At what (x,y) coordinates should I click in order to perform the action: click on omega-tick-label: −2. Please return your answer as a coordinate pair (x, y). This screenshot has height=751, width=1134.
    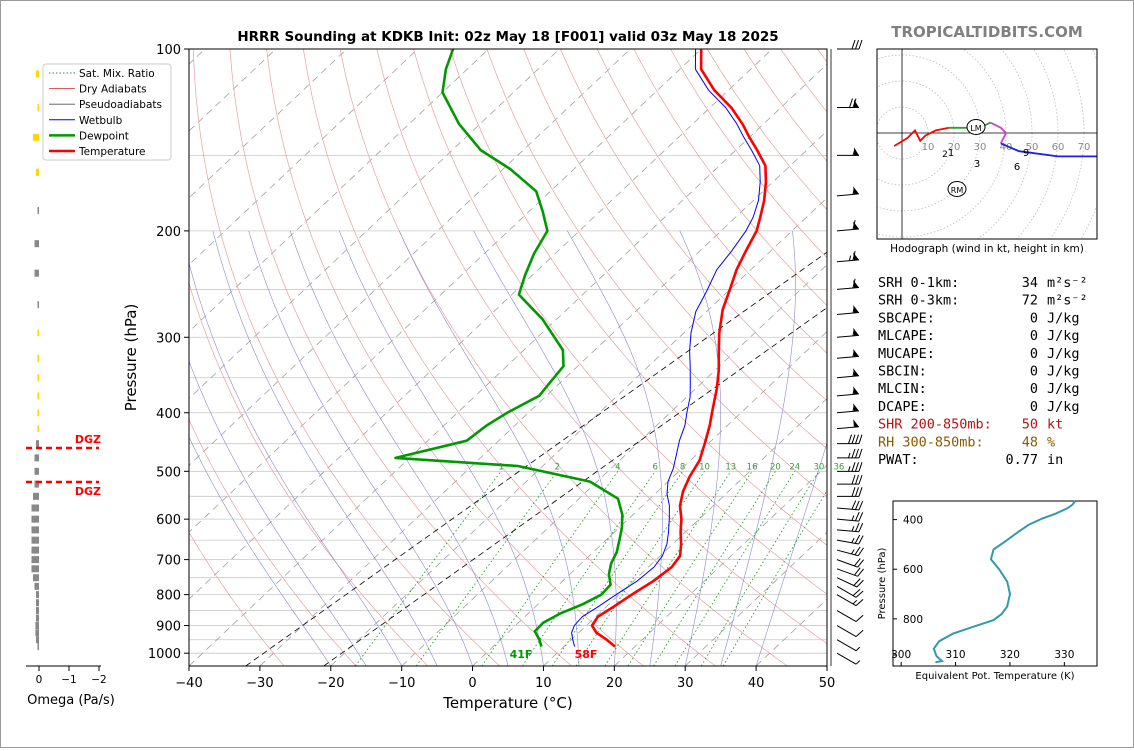
    Looking at the image, I should click on (98, 680).